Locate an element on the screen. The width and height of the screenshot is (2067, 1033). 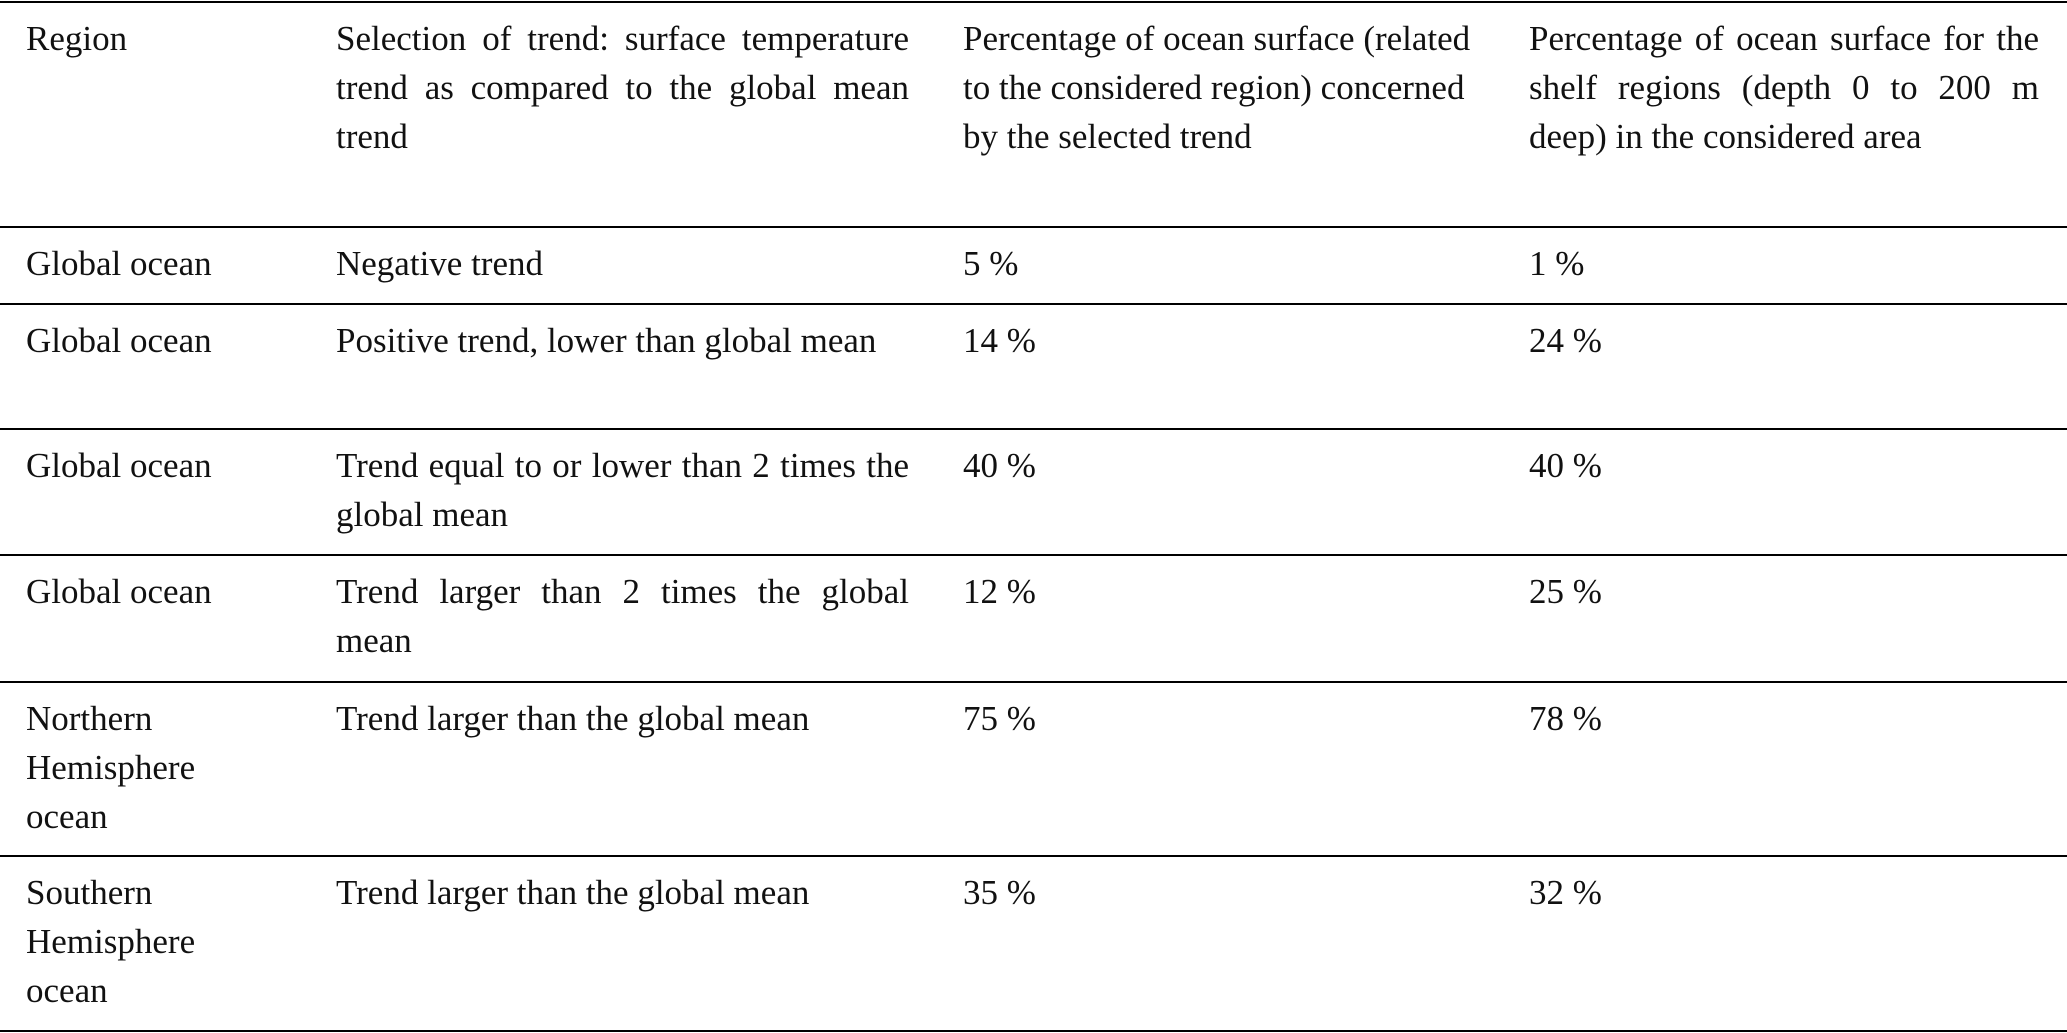
table-cell: 32 % is located at coordinates (1565, 892).